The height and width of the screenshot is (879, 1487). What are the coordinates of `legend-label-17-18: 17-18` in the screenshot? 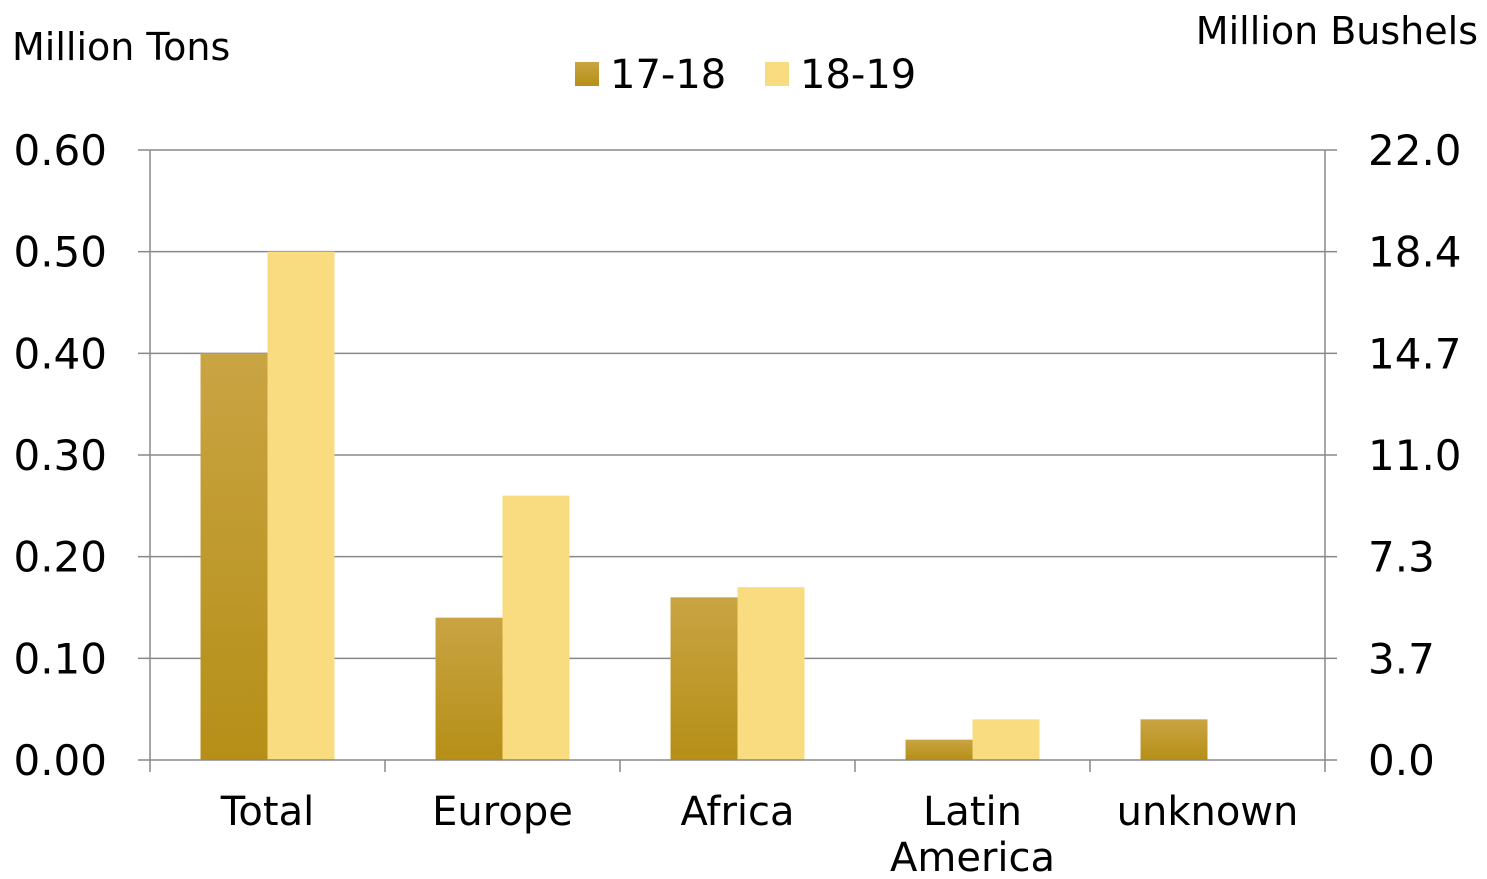 It's located at (668, 75).